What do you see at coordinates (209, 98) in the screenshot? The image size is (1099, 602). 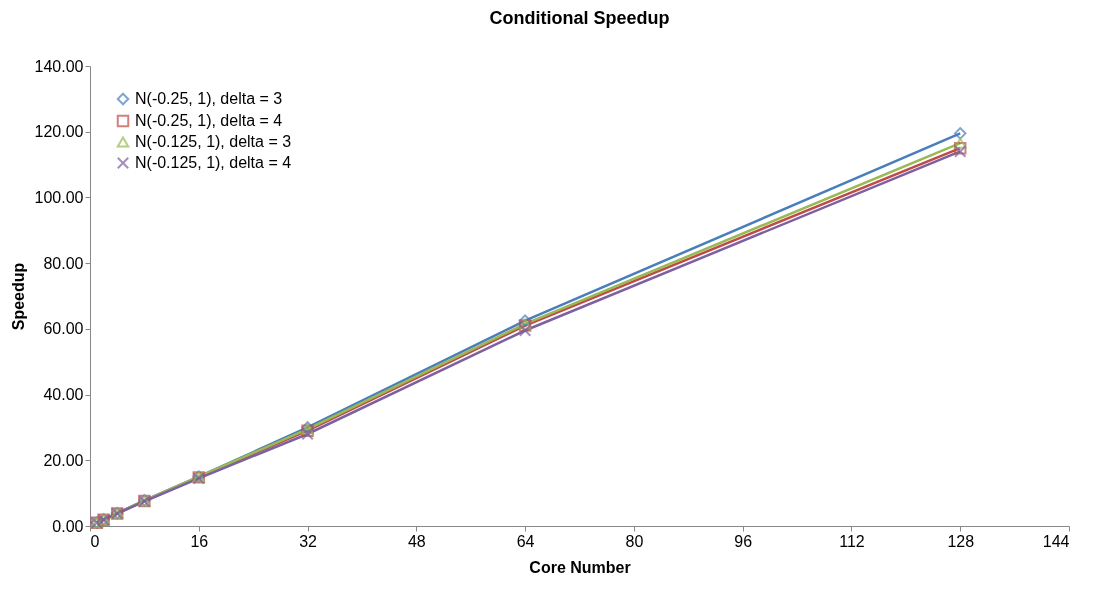 I see `legend-label: N(-0.25, 1), delta = 3` at bounding box center [209, 98].